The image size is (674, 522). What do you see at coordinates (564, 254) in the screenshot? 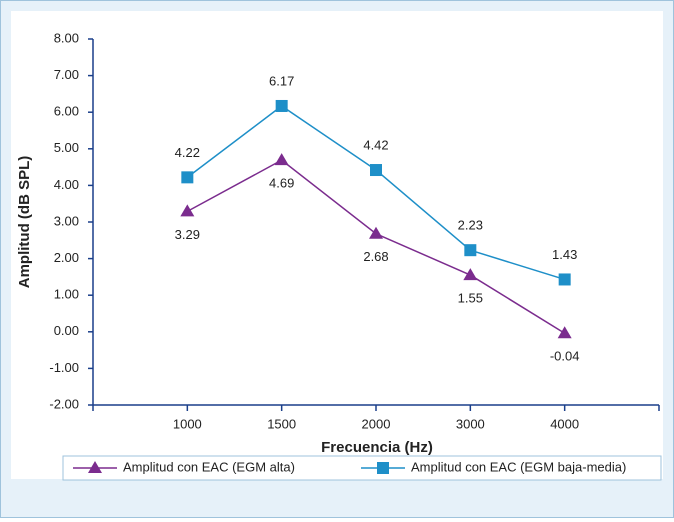
I see `data-label: 1.43` at bounding box center [564, 254].